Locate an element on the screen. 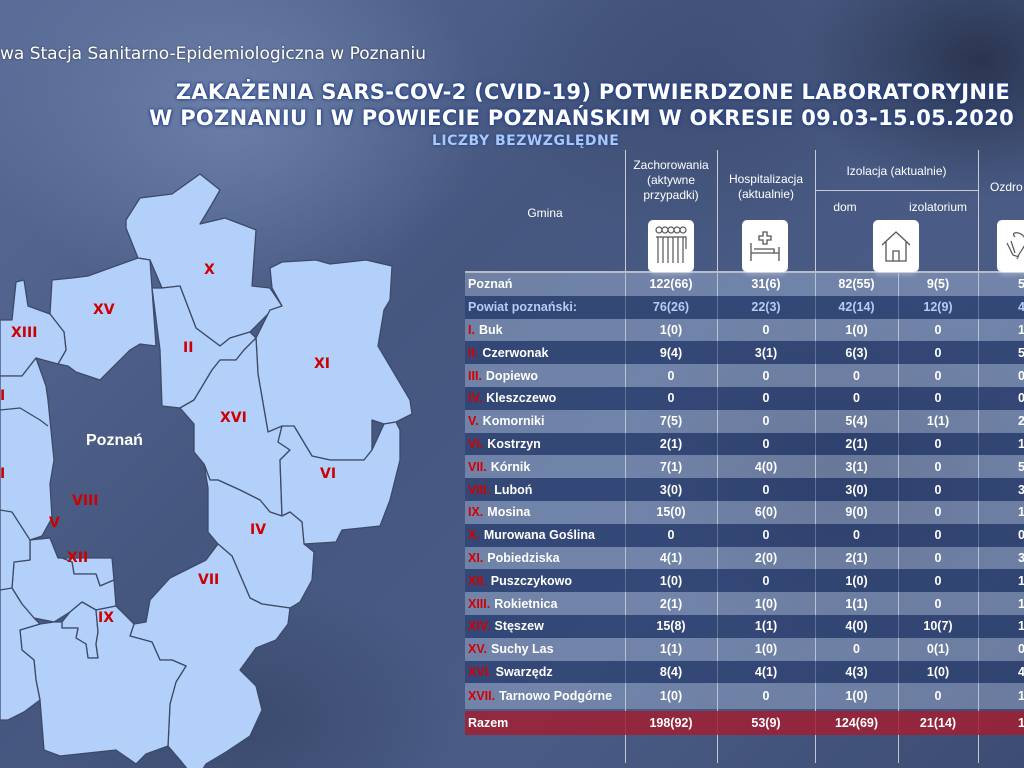  row-name: V. Komorniki is located at coordinates (506, 421).